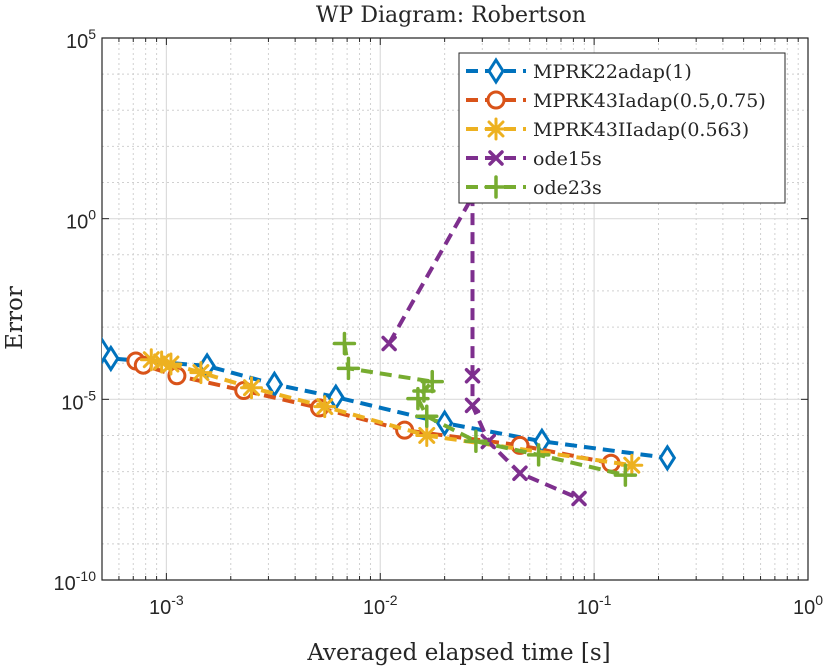 The image size is (830, 666). What do you see at coordinates (594, 605) in the screenshot?
I see `x-tick-label: 10⁻¹` at bounding box center [594, 605].